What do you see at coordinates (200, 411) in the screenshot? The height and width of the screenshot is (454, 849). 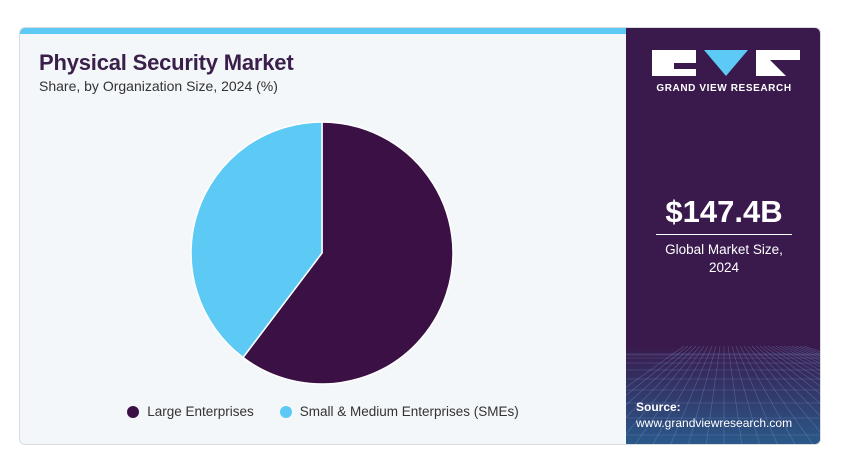 I see `legend-label-large-enterprises: Large Enterprises` at bounding box center [200, 411].